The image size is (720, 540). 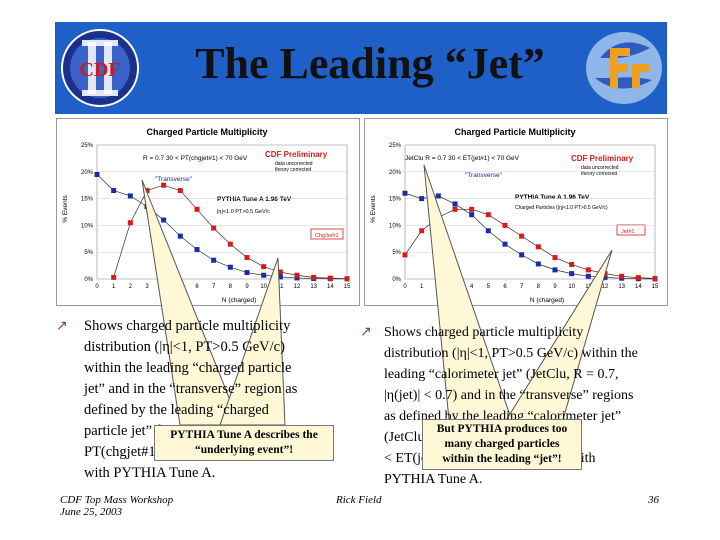 What do you see at coordinates (472, 287) in the screenshot?
I see `right-x-tick-label: 4` at bounding box center [472, 287].